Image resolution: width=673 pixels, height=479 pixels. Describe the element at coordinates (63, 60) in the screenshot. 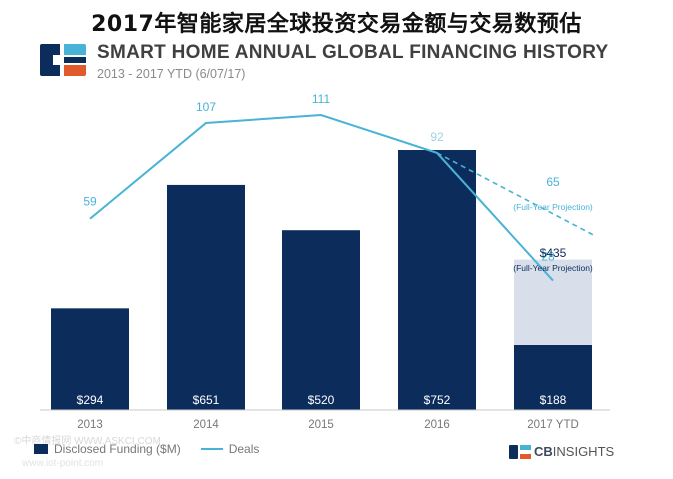

I see `cbinsights-logo-icon` at that location.